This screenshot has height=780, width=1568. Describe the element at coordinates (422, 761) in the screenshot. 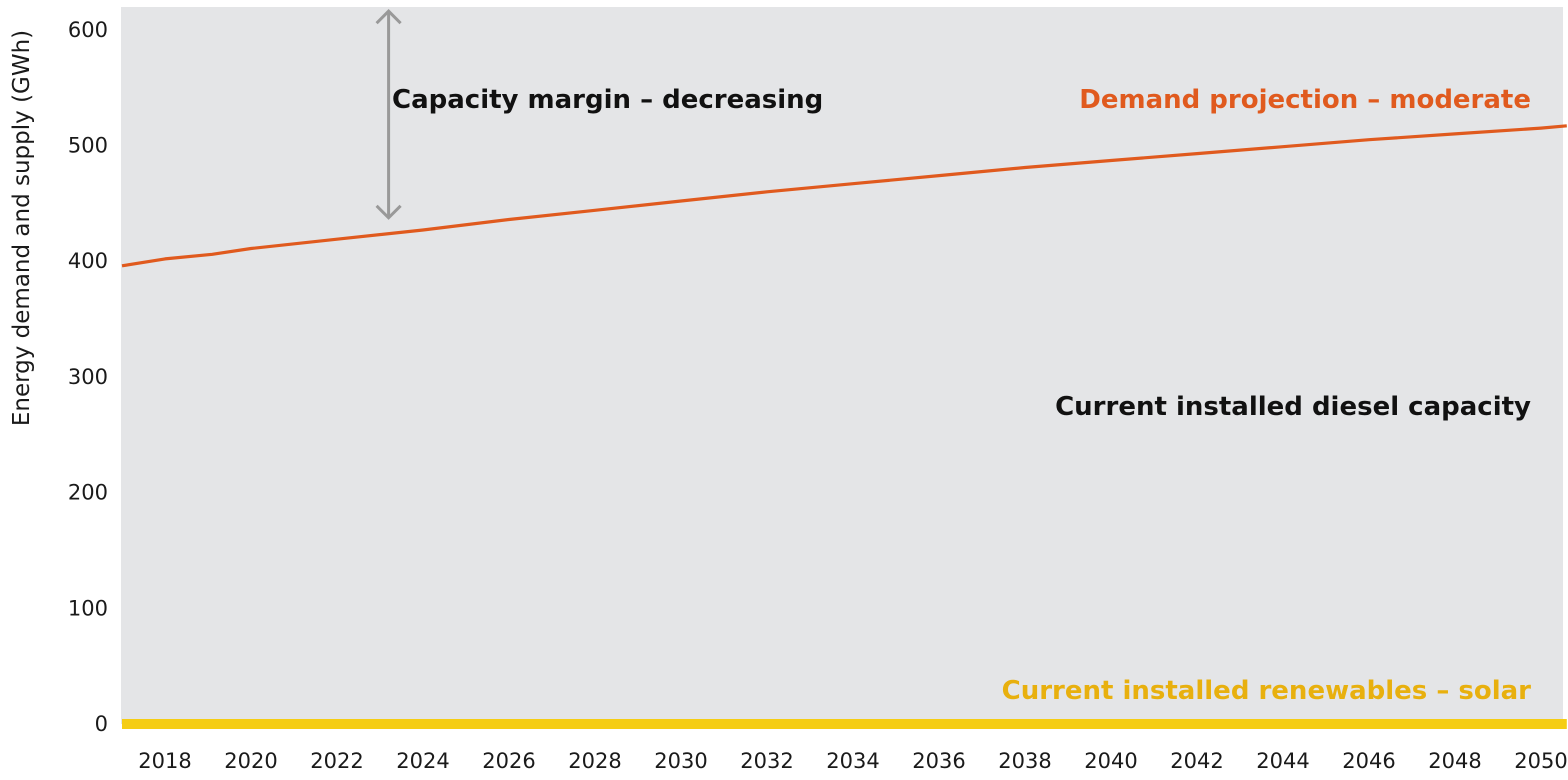

I see `x-tick-label: 2024` at that location.